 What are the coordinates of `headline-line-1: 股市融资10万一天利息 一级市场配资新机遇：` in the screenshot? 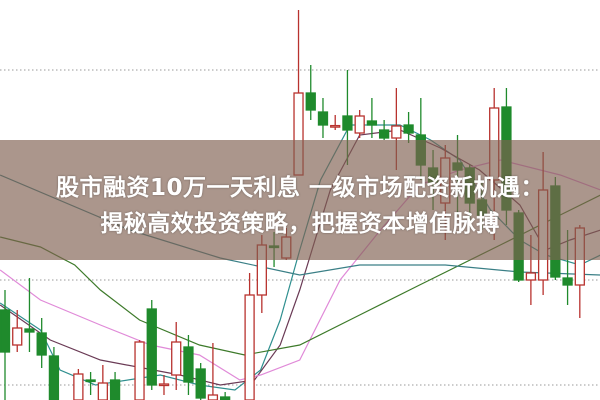 It's located at (299, 188).